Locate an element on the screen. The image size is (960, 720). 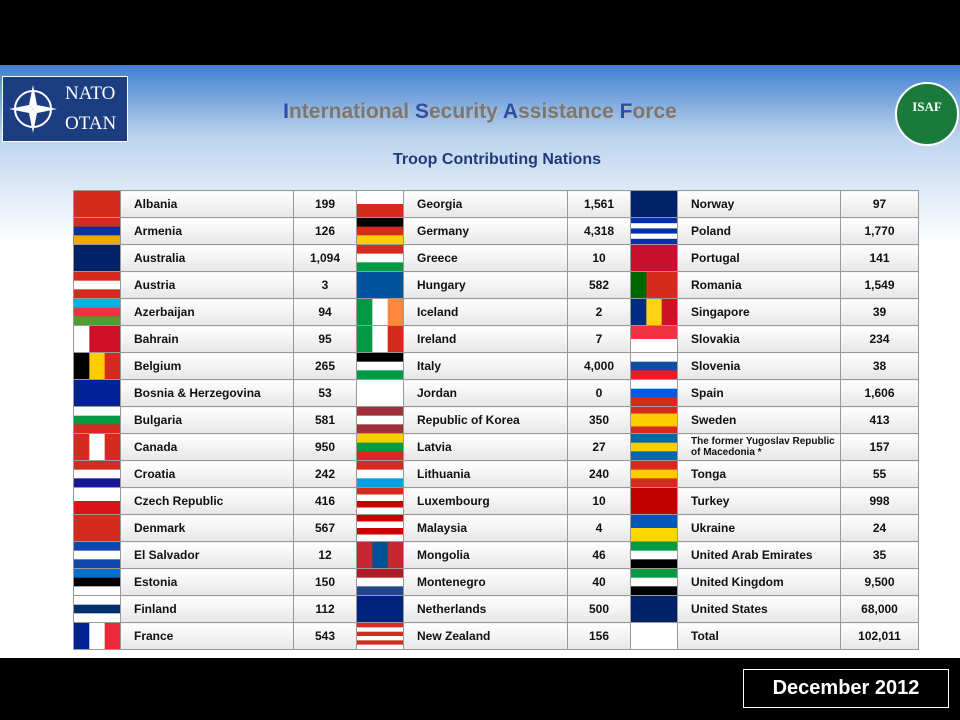
troop-count: 12 is located at coordinates (325, 555).